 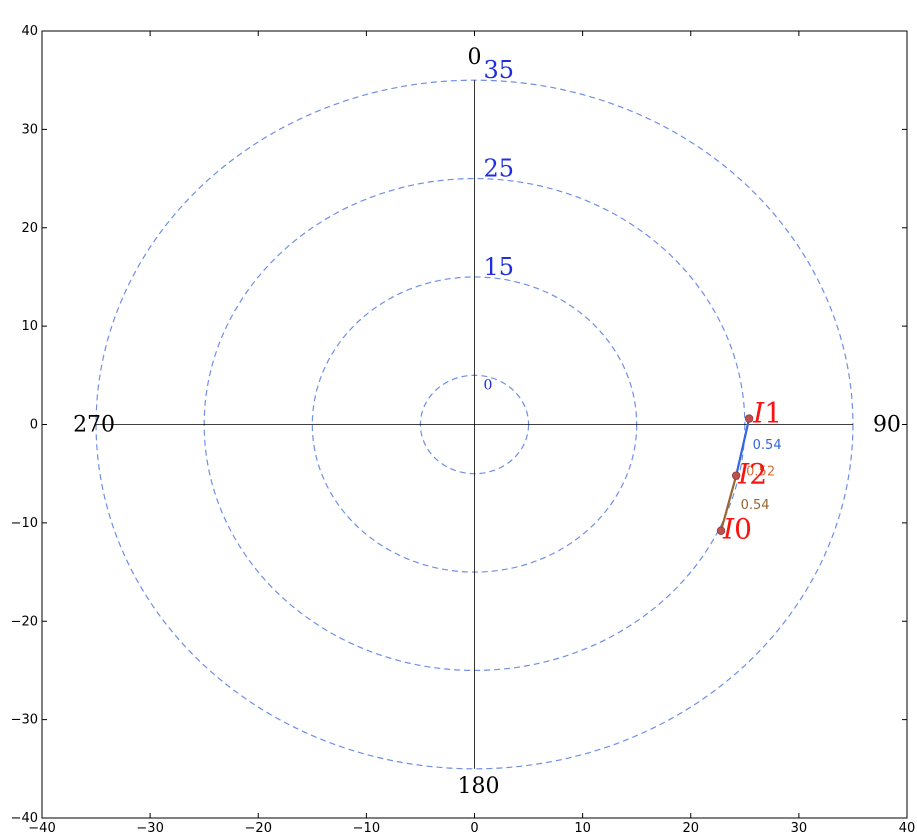 What do you see at coordinates (690, 828) in the screenshot?
I see `x-tick-label: 20` at bounding box center [690, 828].